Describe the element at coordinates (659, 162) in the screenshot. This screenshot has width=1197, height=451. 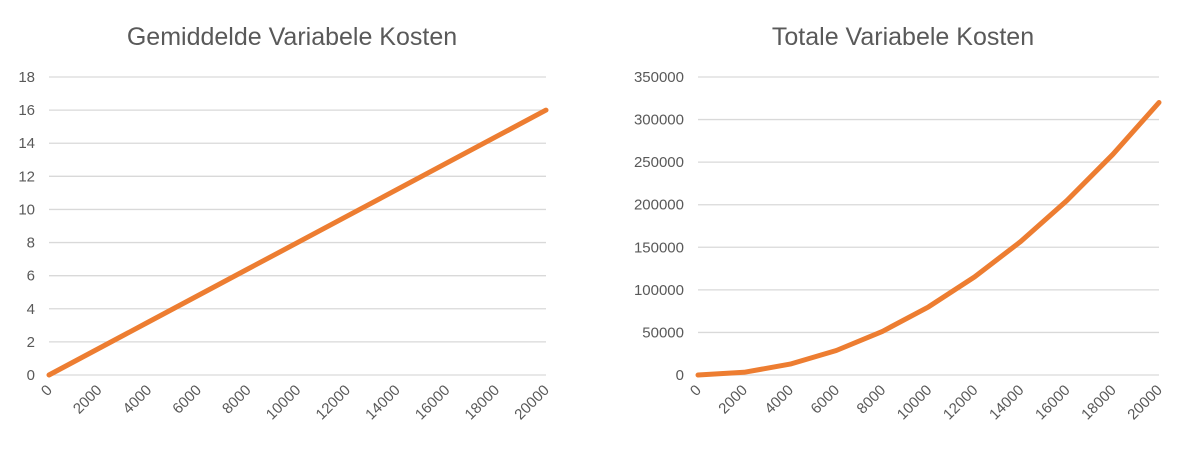
I see `y-tick-label: 250000` at that location.